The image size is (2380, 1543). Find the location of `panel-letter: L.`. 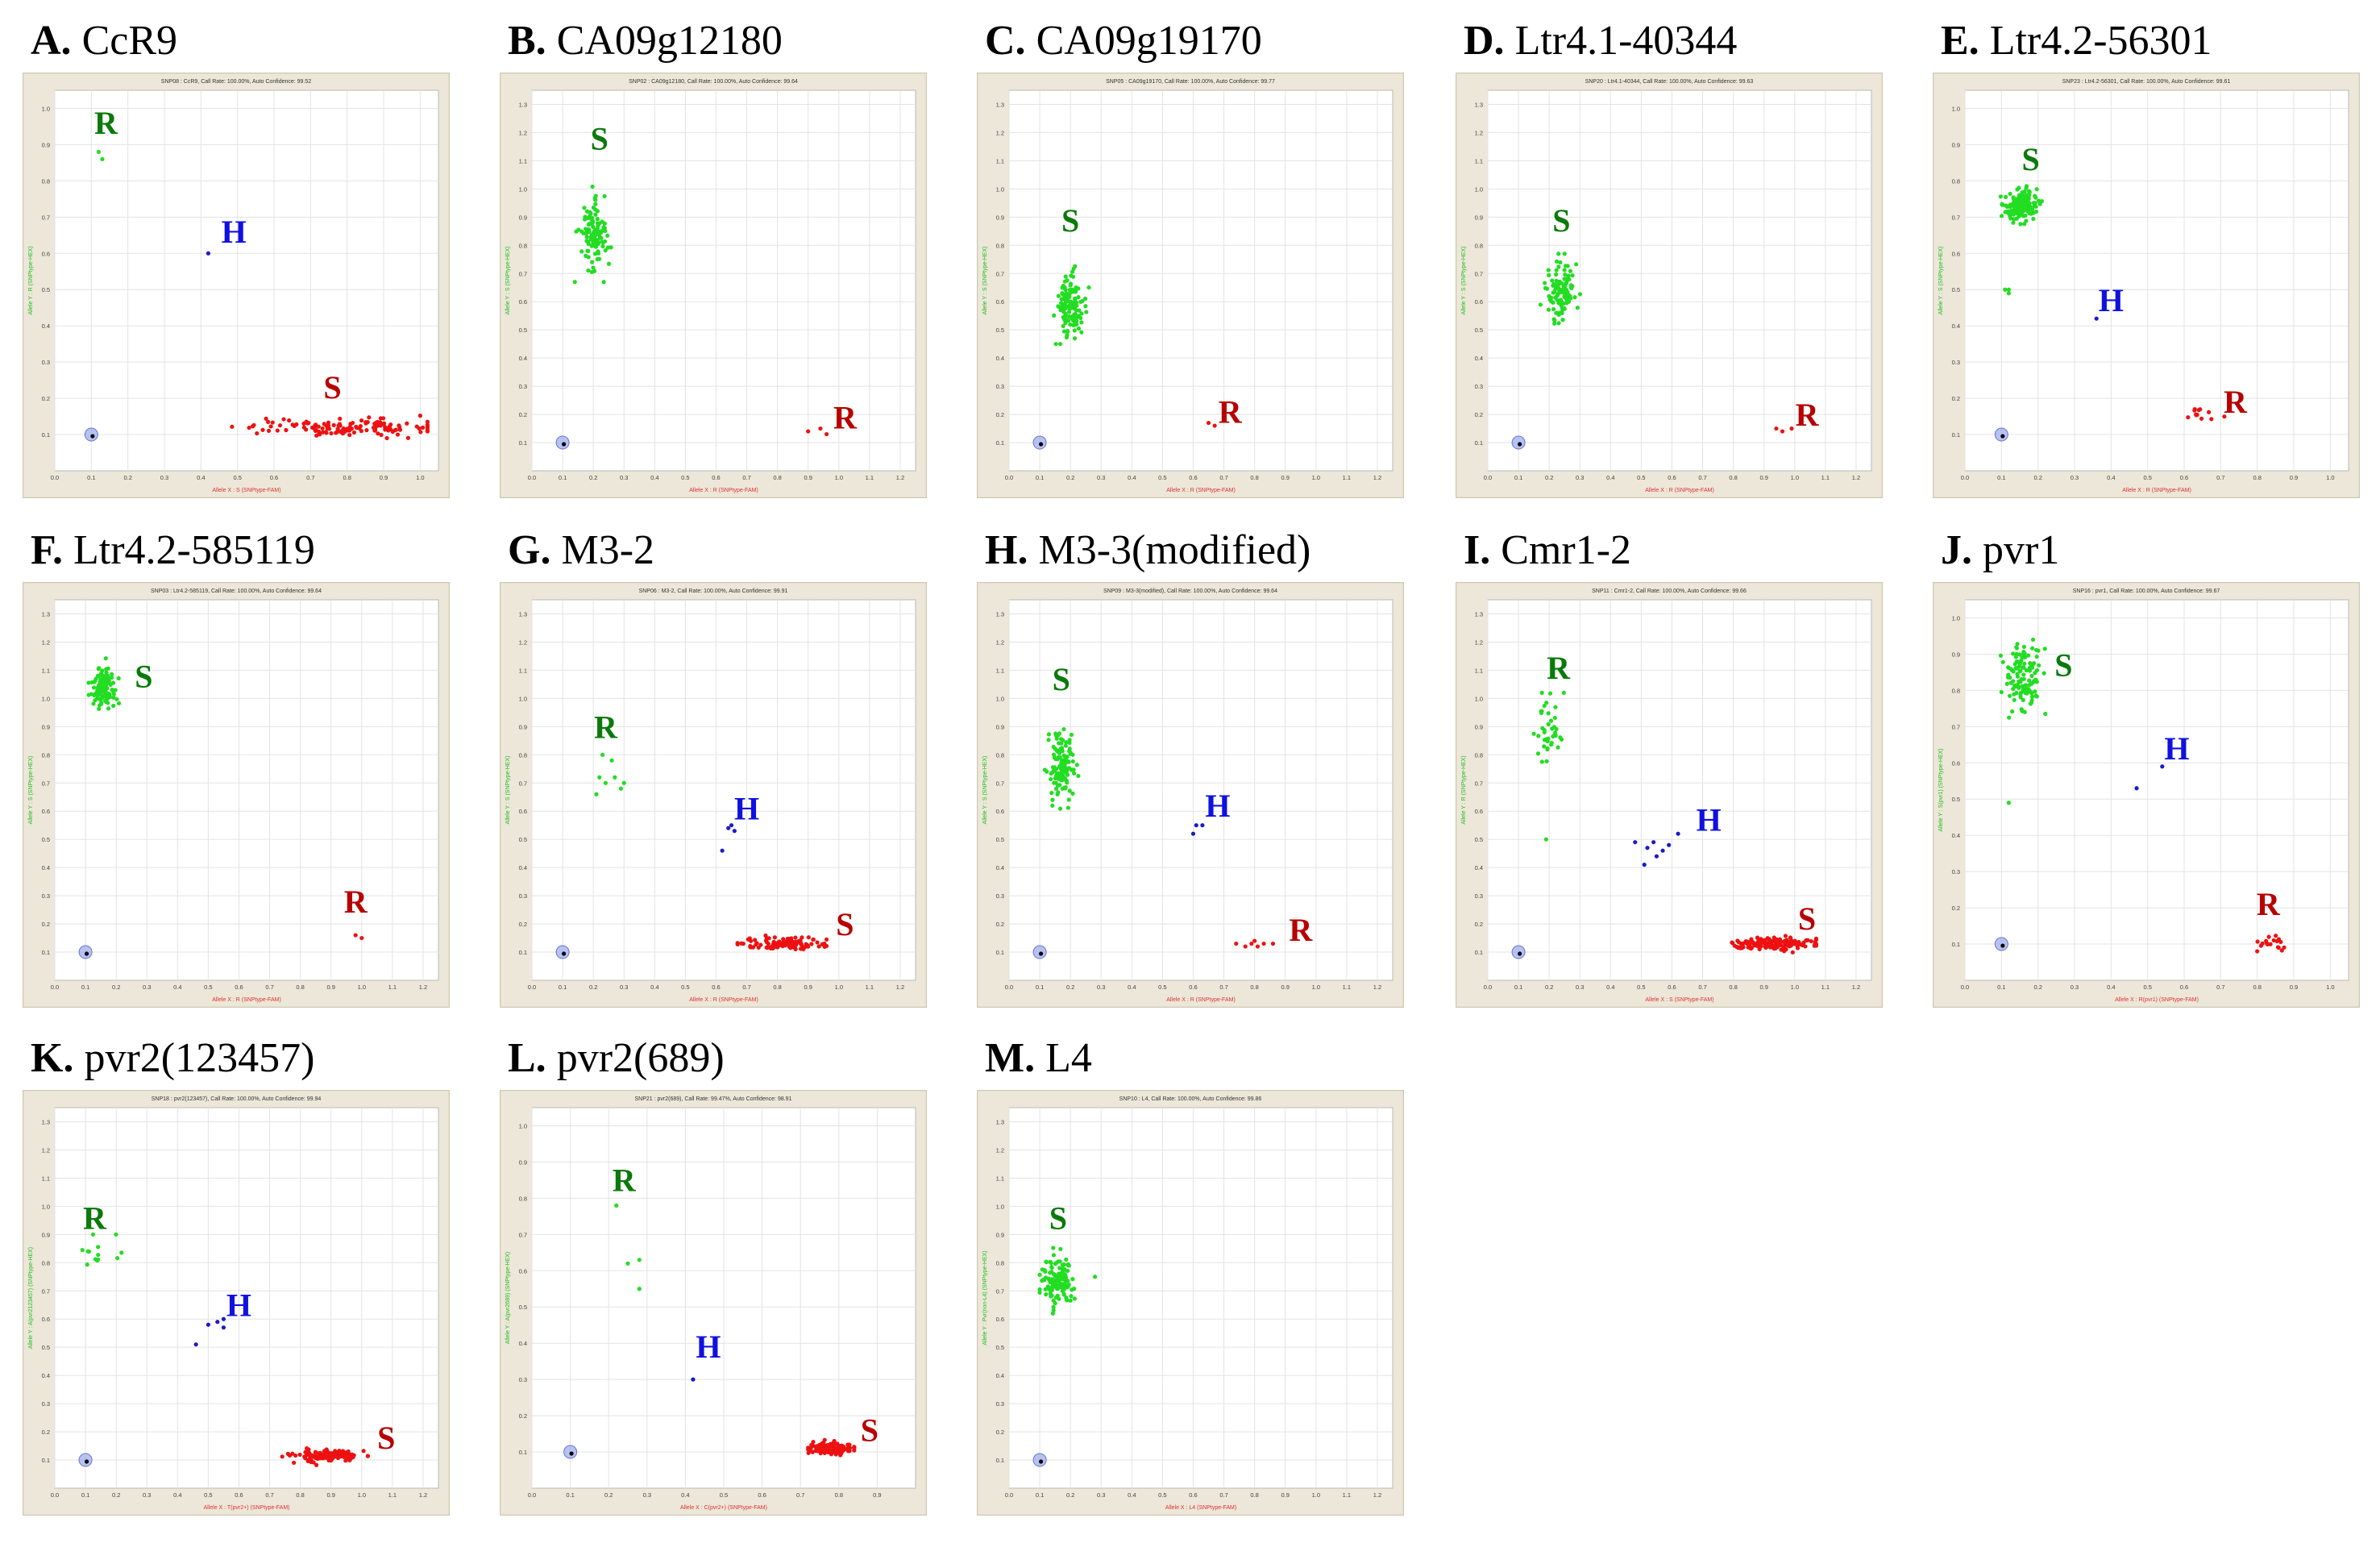

panel-letter: L. is located at coordinates (527, 1058).